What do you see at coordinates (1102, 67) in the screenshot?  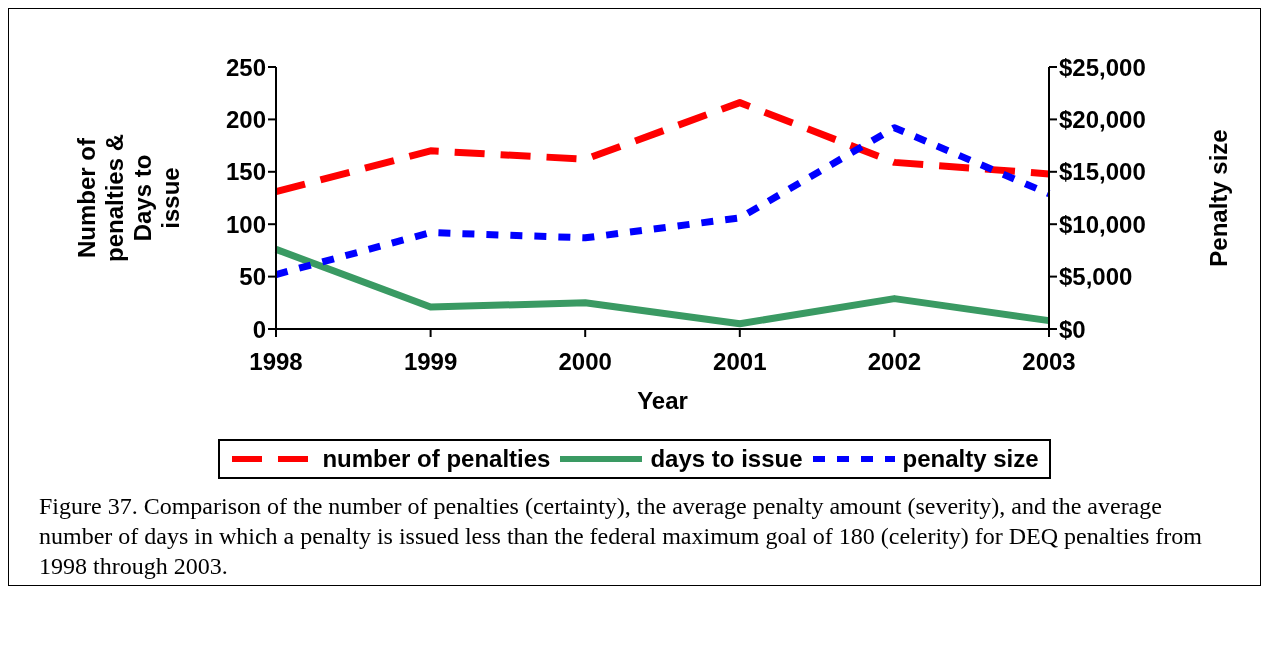 I see `y2-tick-label: $25,000` at bounding box center [1102, 67].